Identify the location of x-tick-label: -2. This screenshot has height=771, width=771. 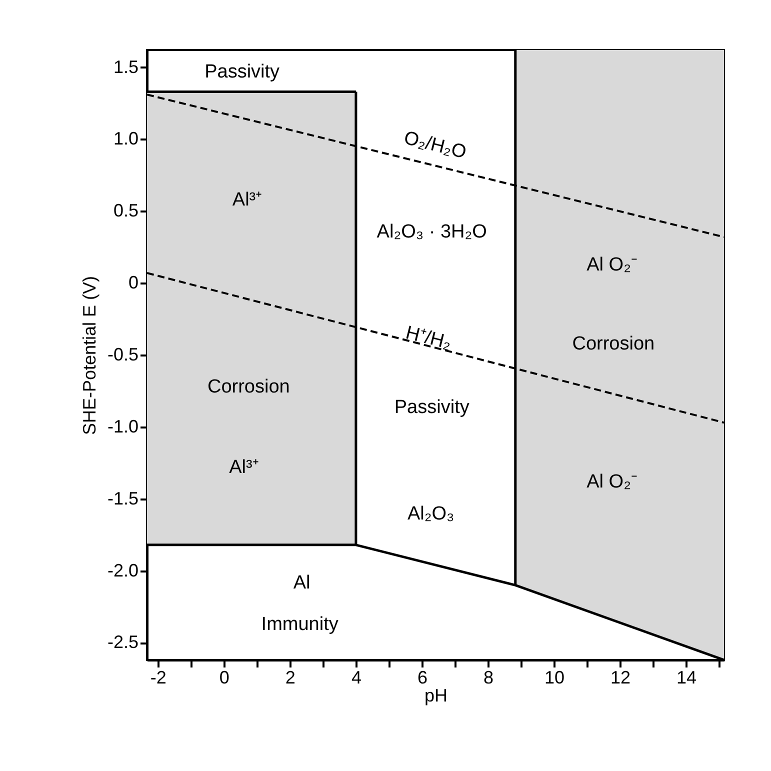
(158, 678).